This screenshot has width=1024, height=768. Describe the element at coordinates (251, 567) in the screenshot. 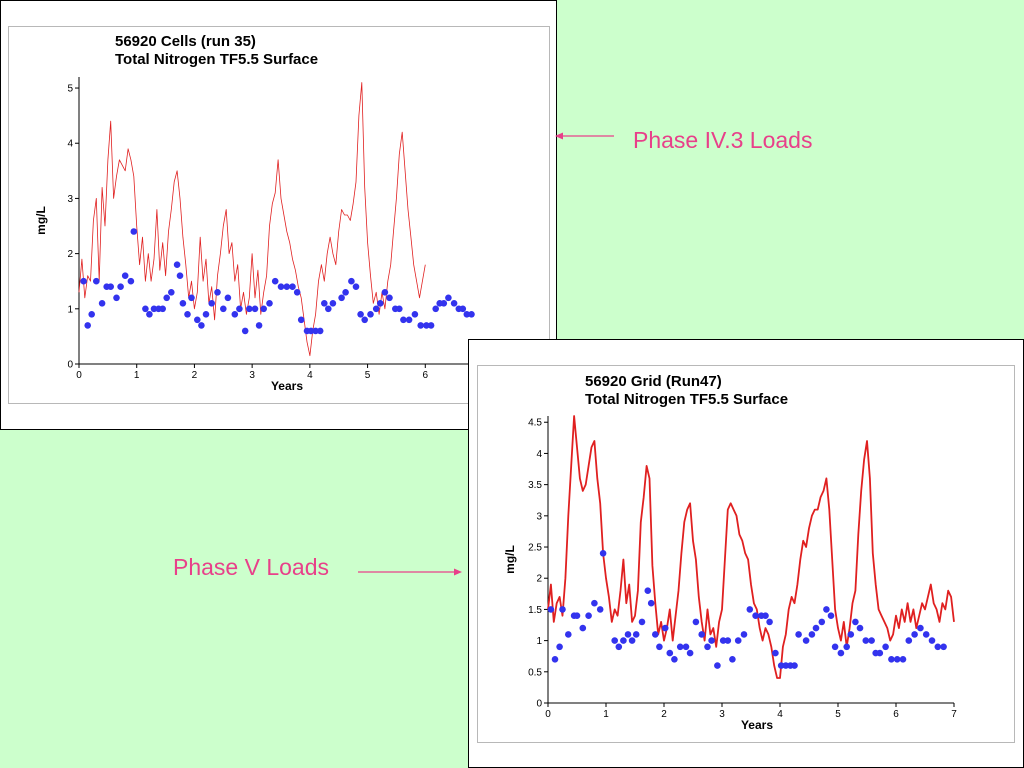

I see `annotation-phase-v: Phase V Loads` at that location.